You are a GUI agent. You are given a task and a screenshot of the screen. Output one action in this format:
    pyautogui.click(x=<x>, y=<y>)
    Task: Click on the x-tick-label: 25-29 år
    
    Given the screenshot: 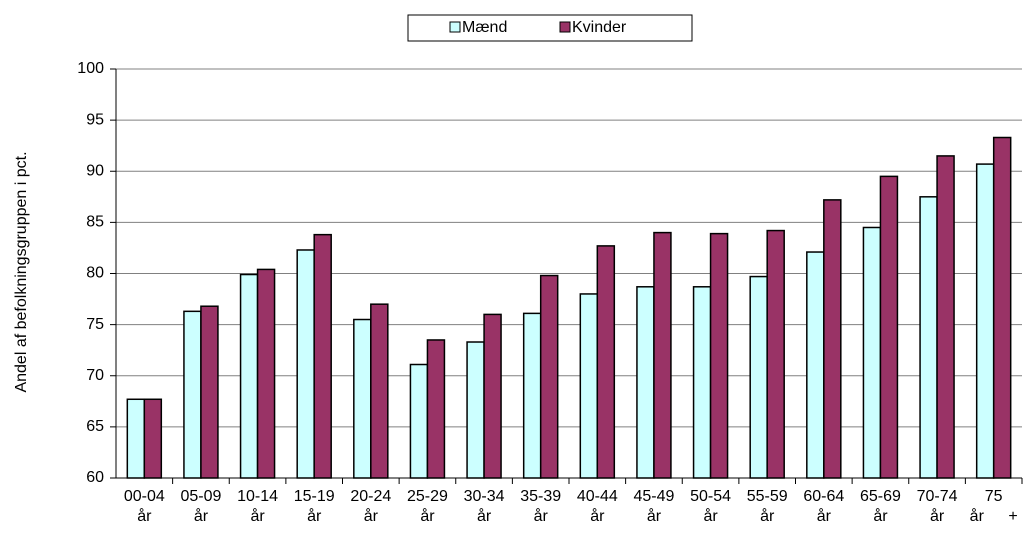 What is the action you would take?
    pyautogui.click(x=427, y=506)
    